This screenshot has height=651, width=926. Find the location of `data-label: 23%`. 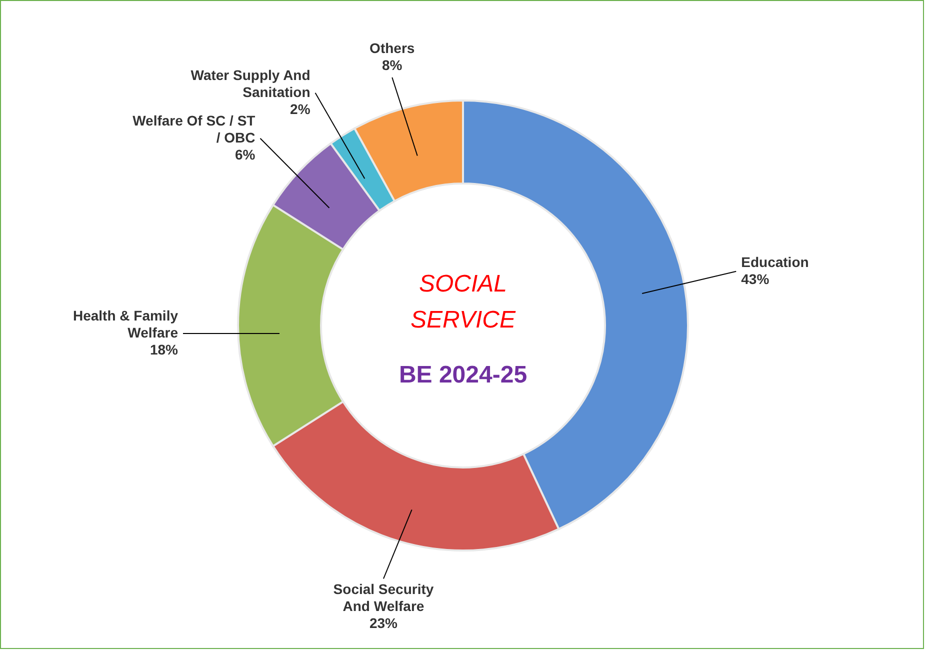

data-label: 23% is located at coordinates (383, 623).